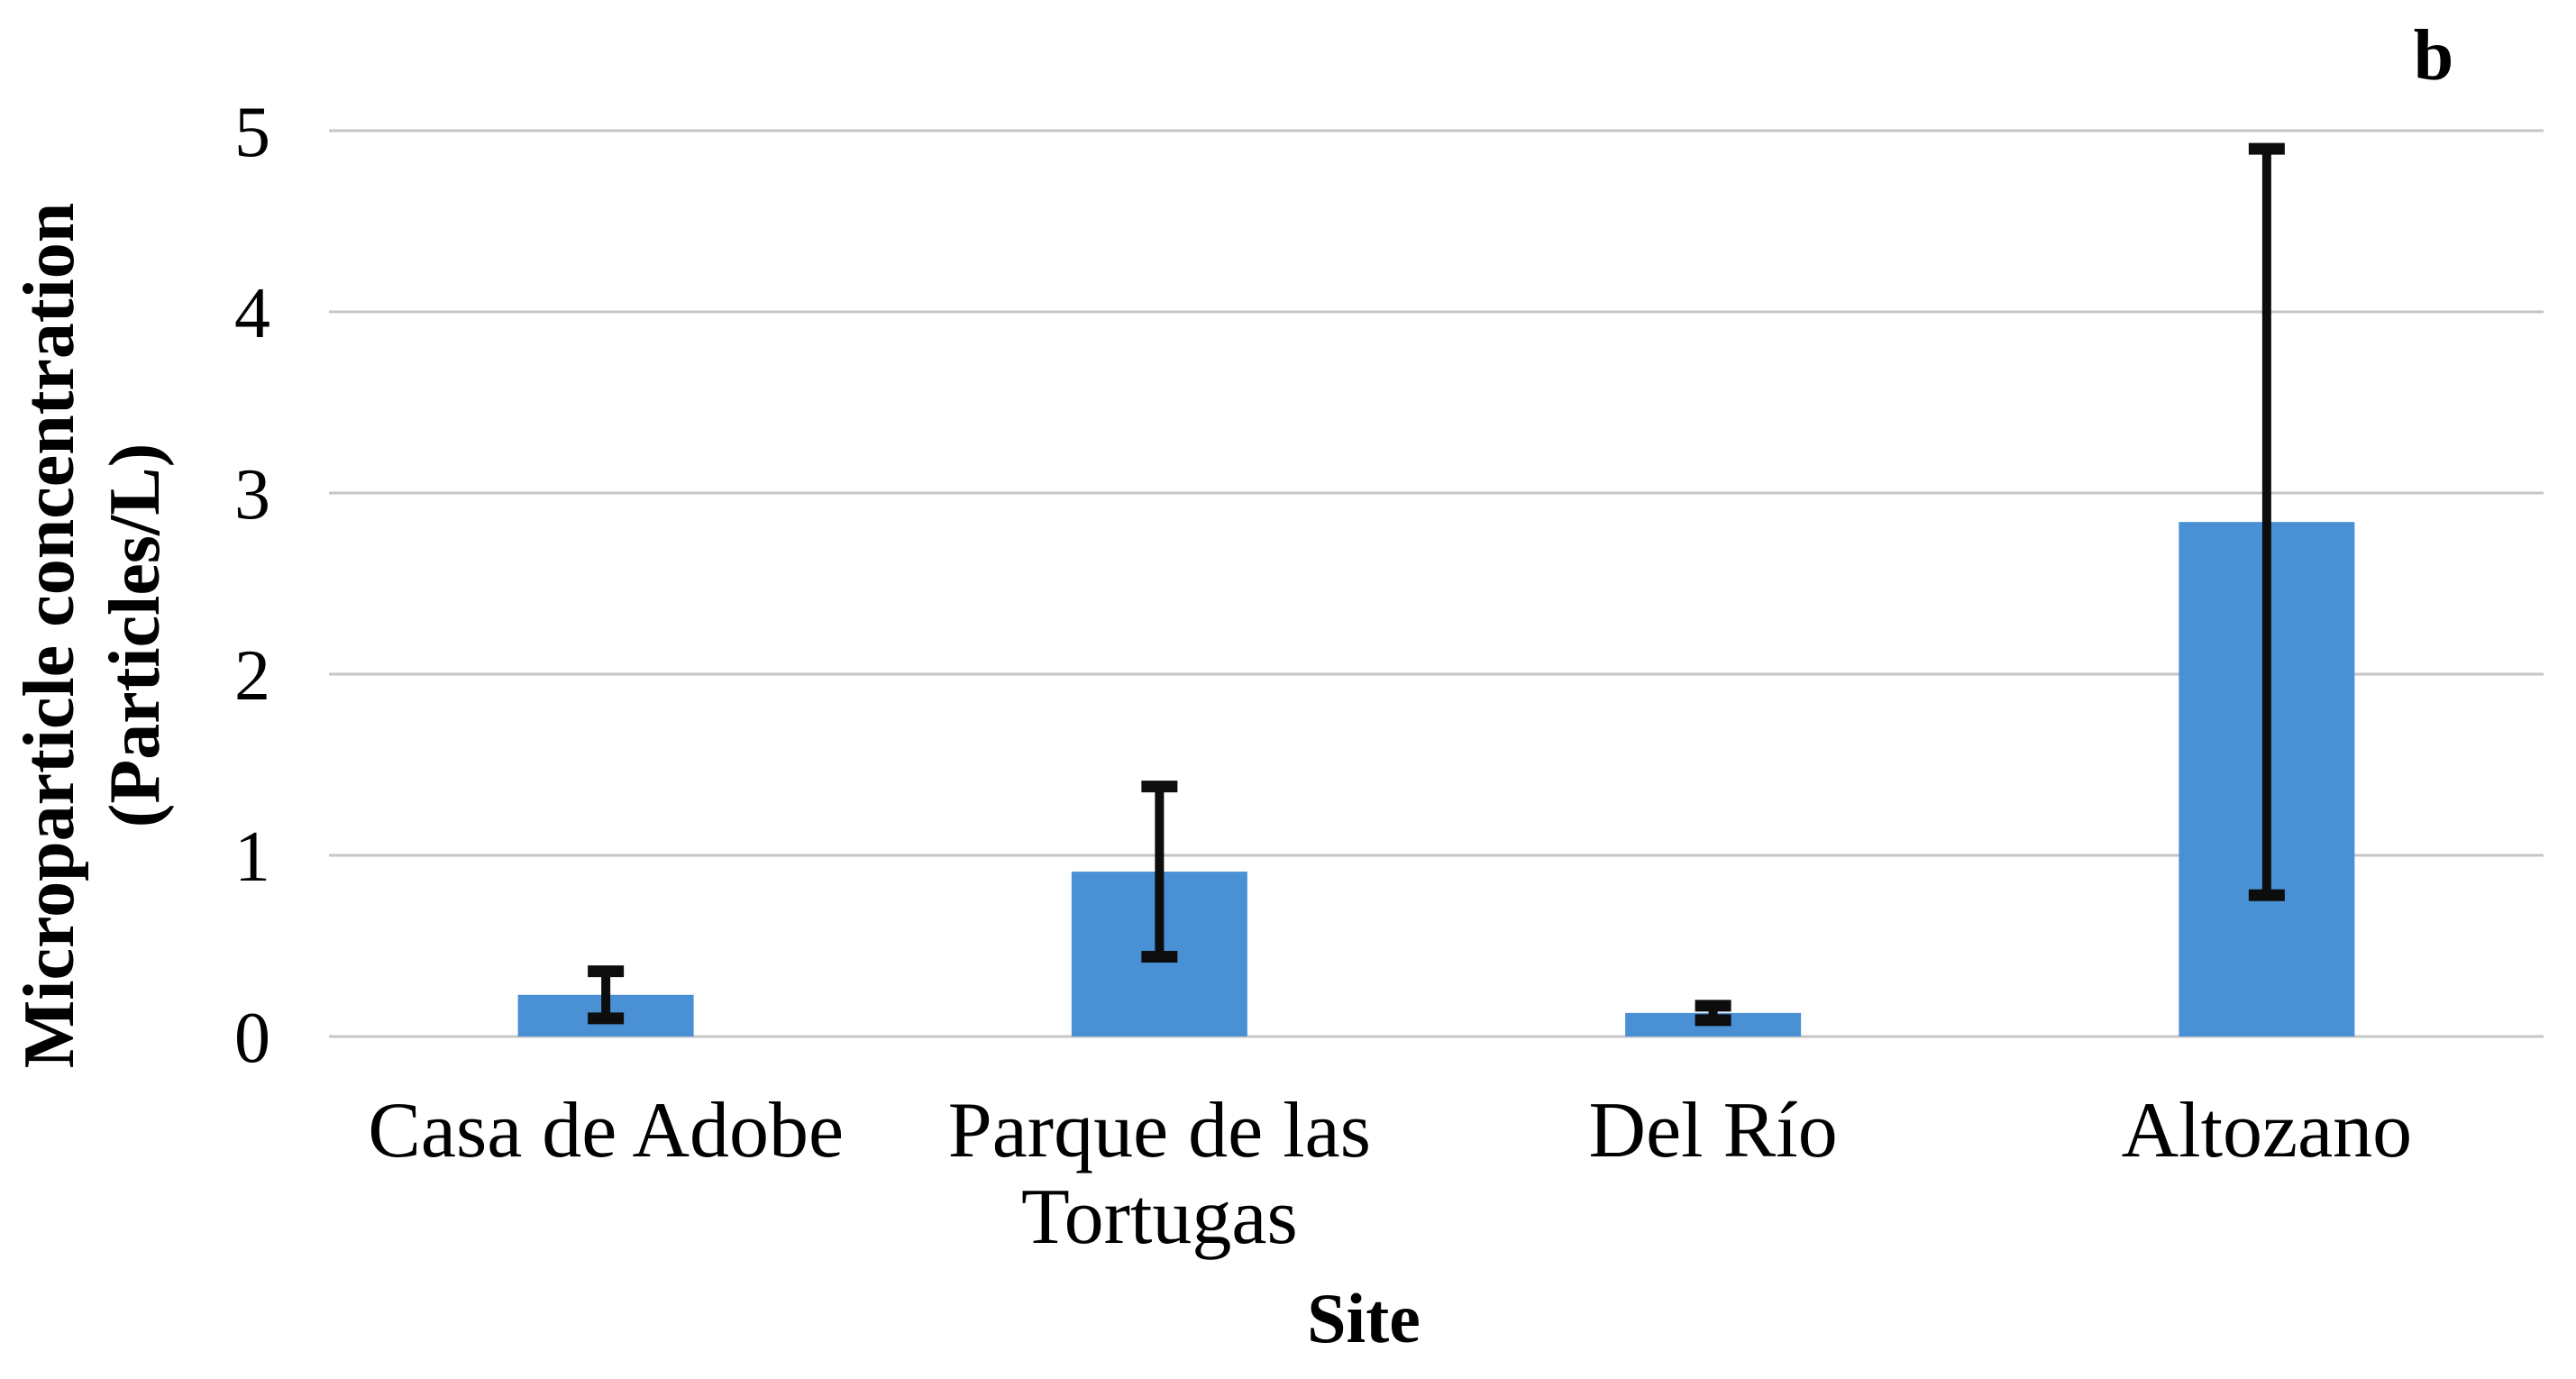 The image size is (2576, 1379). Describe the element at coordinates (606, 995) in the screenshot. I see `error-bar-casa-de-adobe` at that location.